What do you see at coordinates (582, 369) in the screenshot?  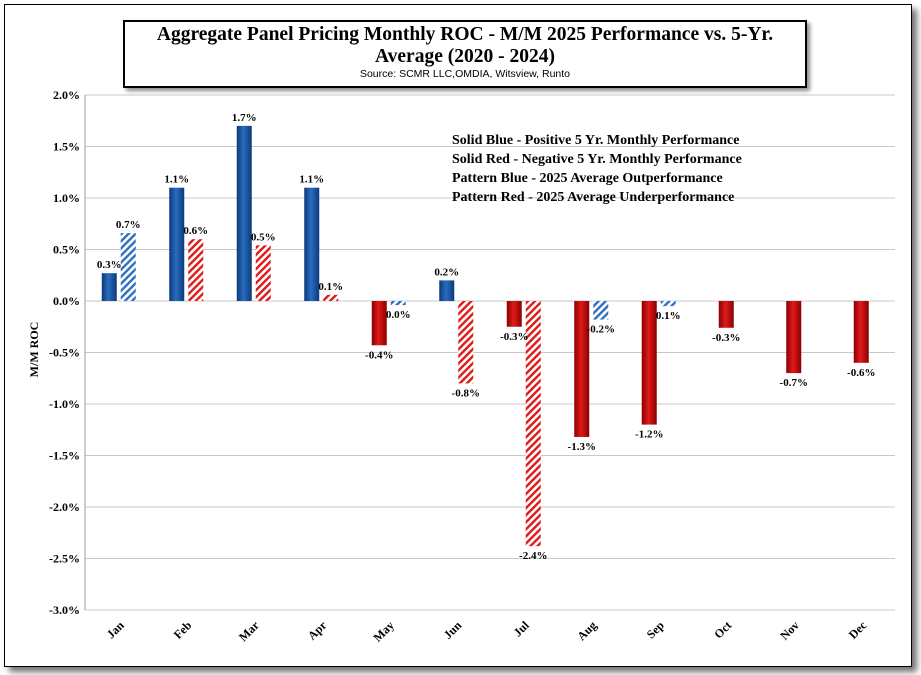 I see `bar-solid-aug` at bounding box center [582, 369].